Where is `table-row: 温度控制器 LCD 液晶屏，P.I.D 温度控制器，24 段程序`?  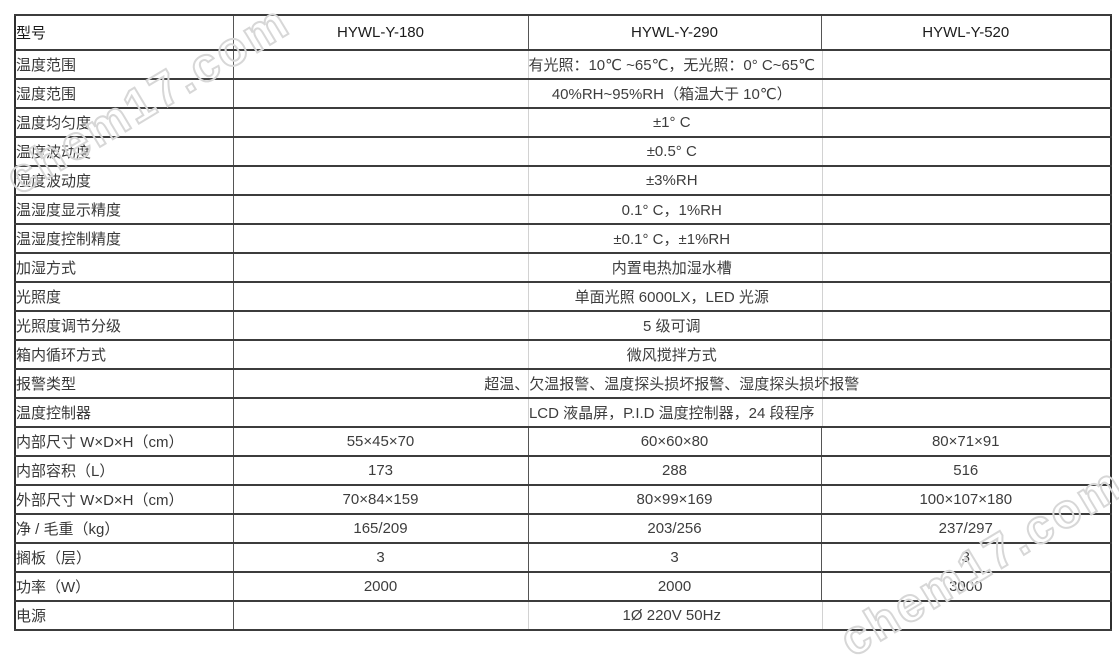
table-row: 温度控制器 LCD 液晶屏，P.I.D 温度控制器，24 段程序 is located at coordinates (563, 412).